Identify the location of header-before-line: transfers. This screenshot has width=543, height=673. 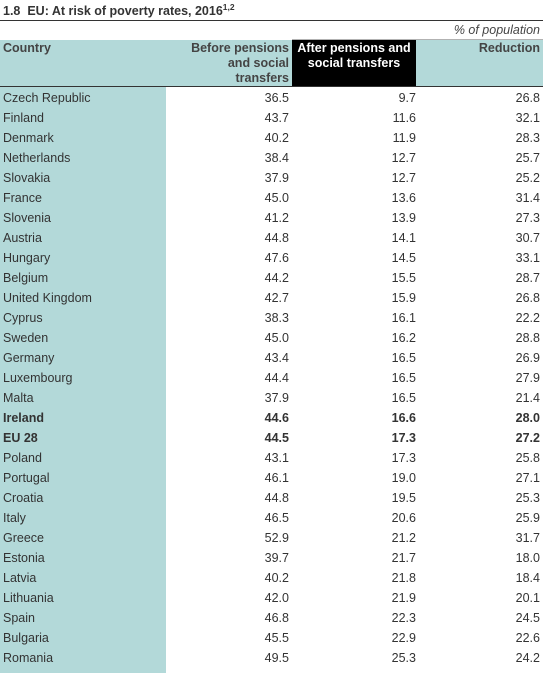
(262, 78).